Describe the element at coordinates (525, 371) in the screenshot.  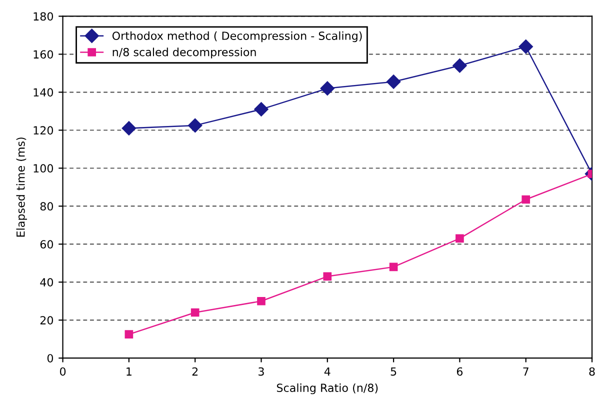
I see `x-tick-label: 7` at that location.